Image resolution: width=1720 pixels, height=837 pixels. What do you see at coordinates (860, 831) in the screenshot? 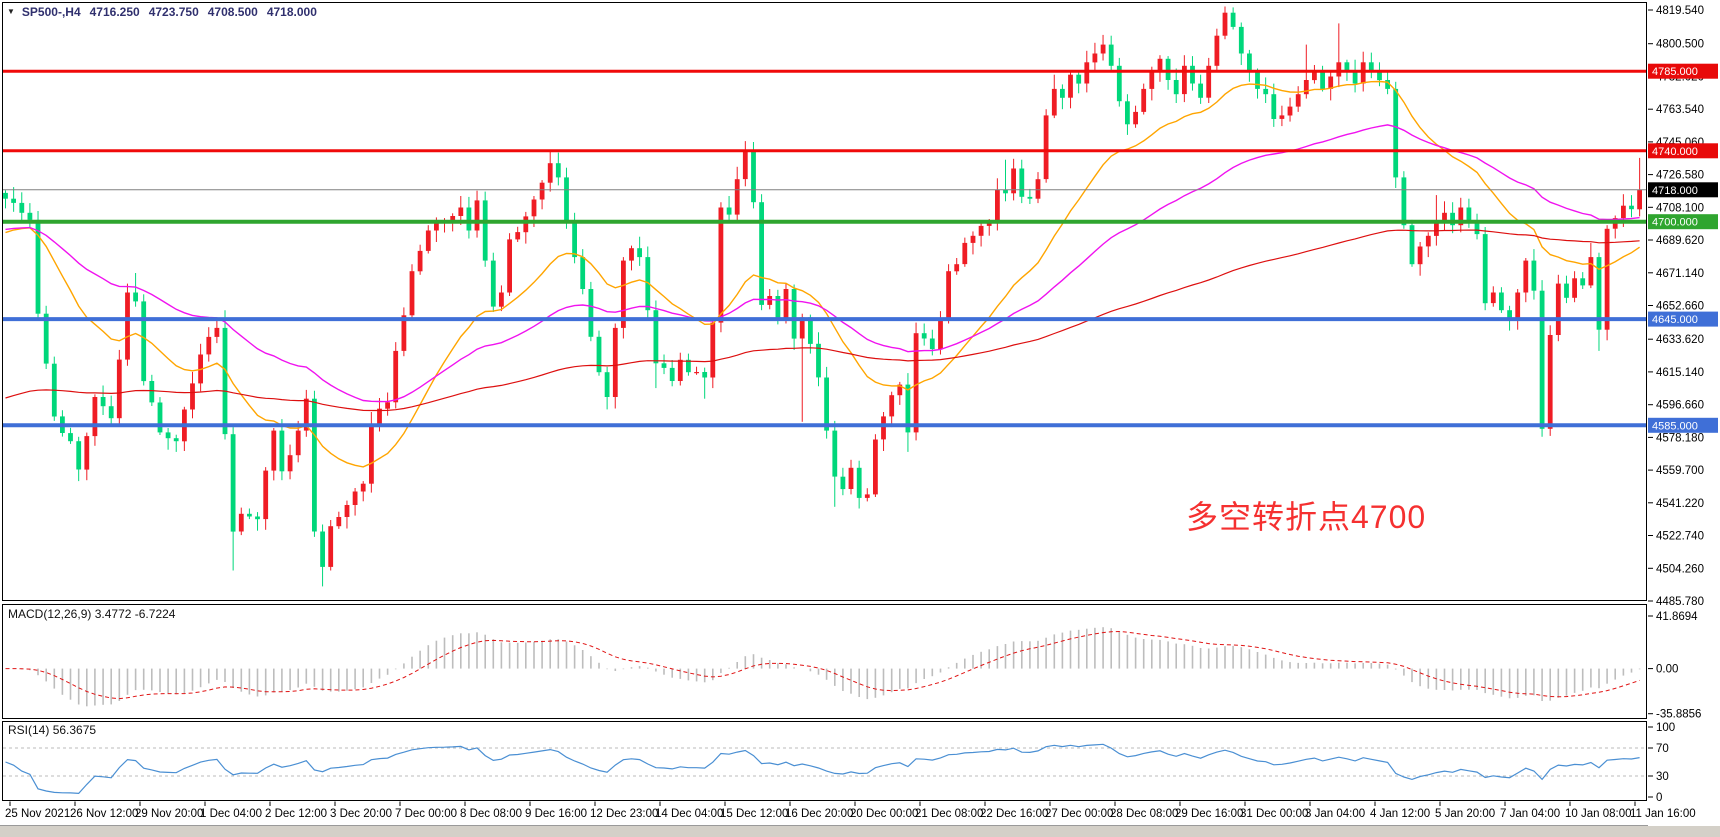
I see `status-strip` at bounding box center [860, 831].